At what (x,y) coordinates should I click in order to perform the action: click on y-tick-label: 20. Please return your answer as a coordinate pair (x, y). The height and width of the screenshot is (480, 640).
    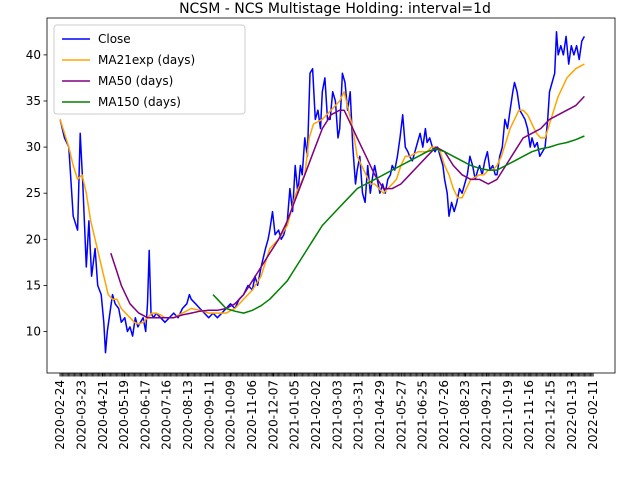
    Looking at the image, I should click on (33, 239).